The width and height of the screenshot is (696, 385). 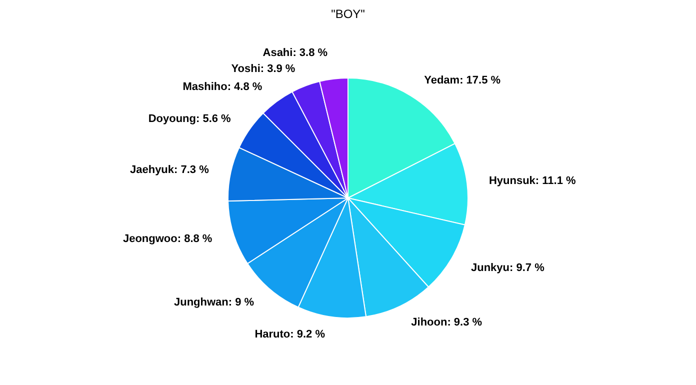 I want to click on slice-label: Yoshi: 3.9 %, so click(x=263, y=68).